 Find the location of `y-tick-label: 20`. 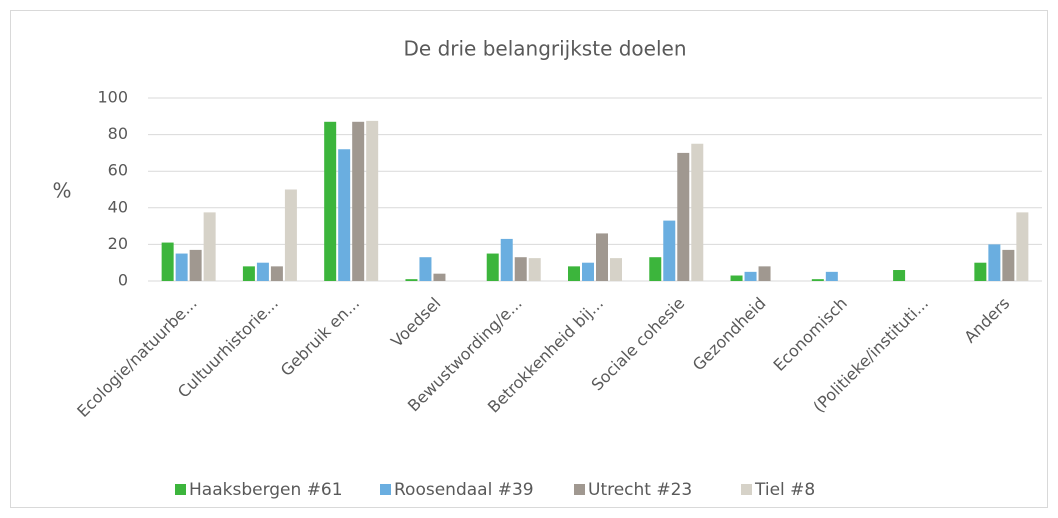

y-tick-label: 20 is located at coordinates (118, 243).